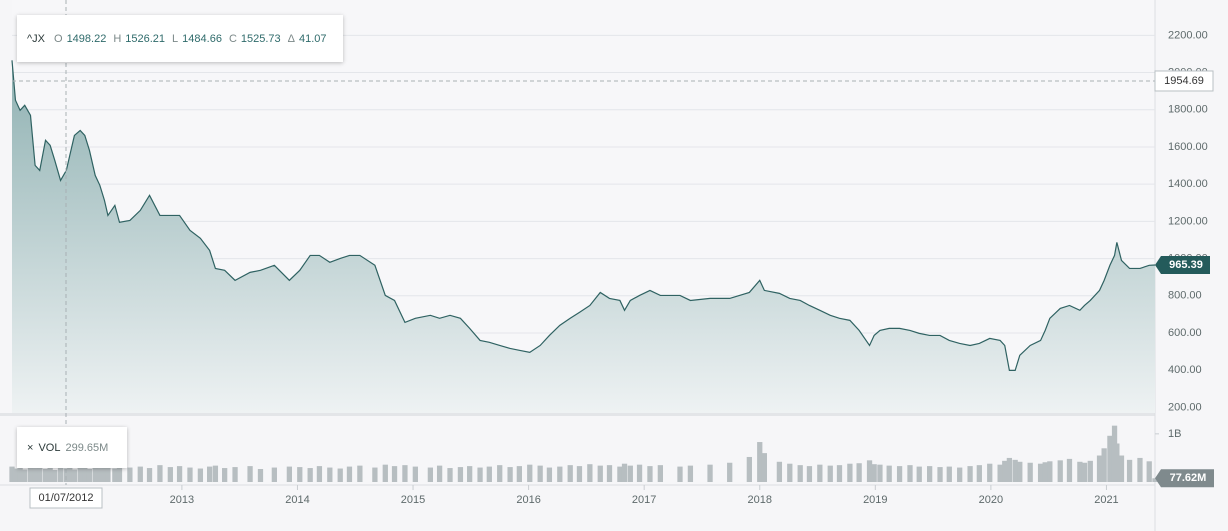  I want to click on last-volume: 77.62M, so click(1188, 478).